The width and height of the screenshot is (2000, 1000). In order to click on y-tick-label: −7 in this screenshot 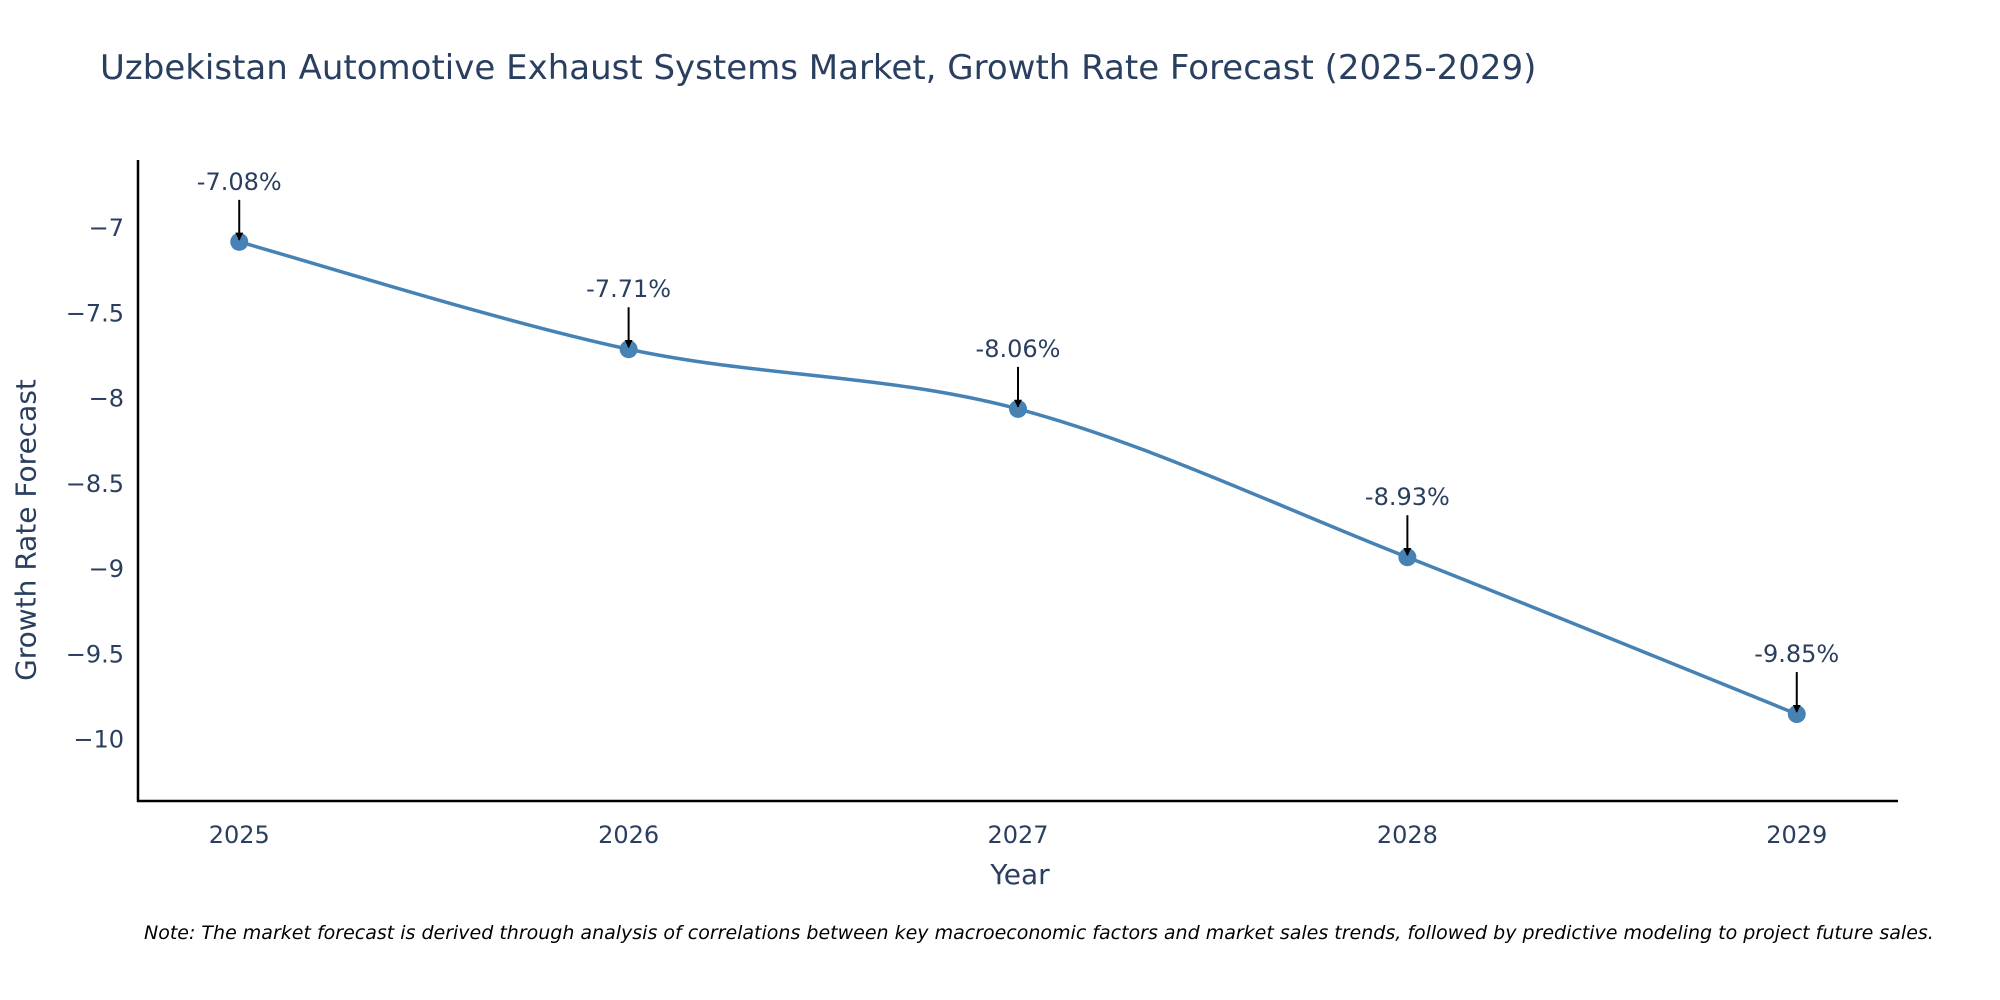, I will do `click(106, 228)`.